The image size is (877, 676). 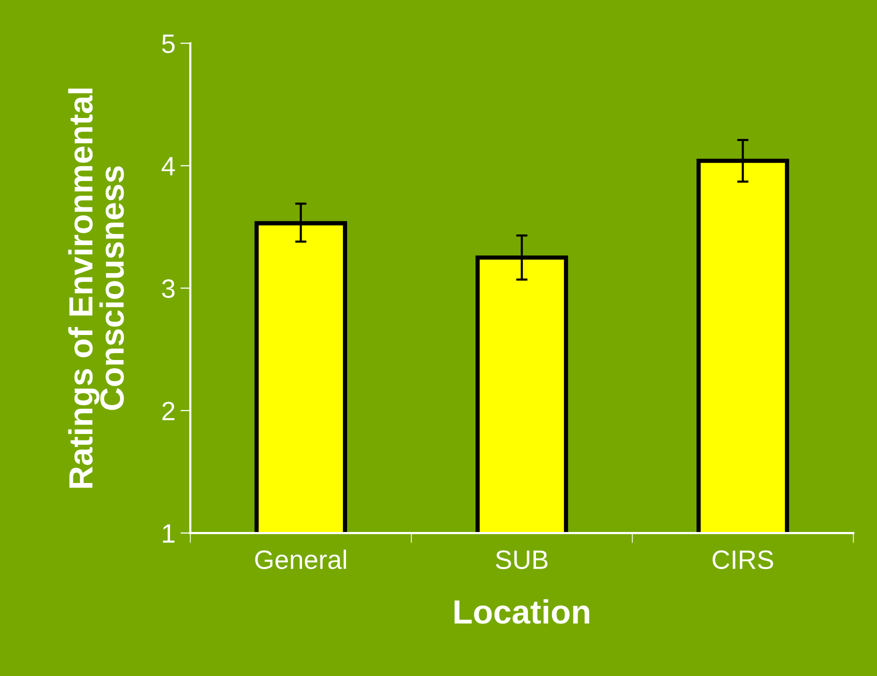 What do you see at coordinates (300, 560) in the screenshot?
I see `x-tick-label: General` at bounding box center [300, 560].